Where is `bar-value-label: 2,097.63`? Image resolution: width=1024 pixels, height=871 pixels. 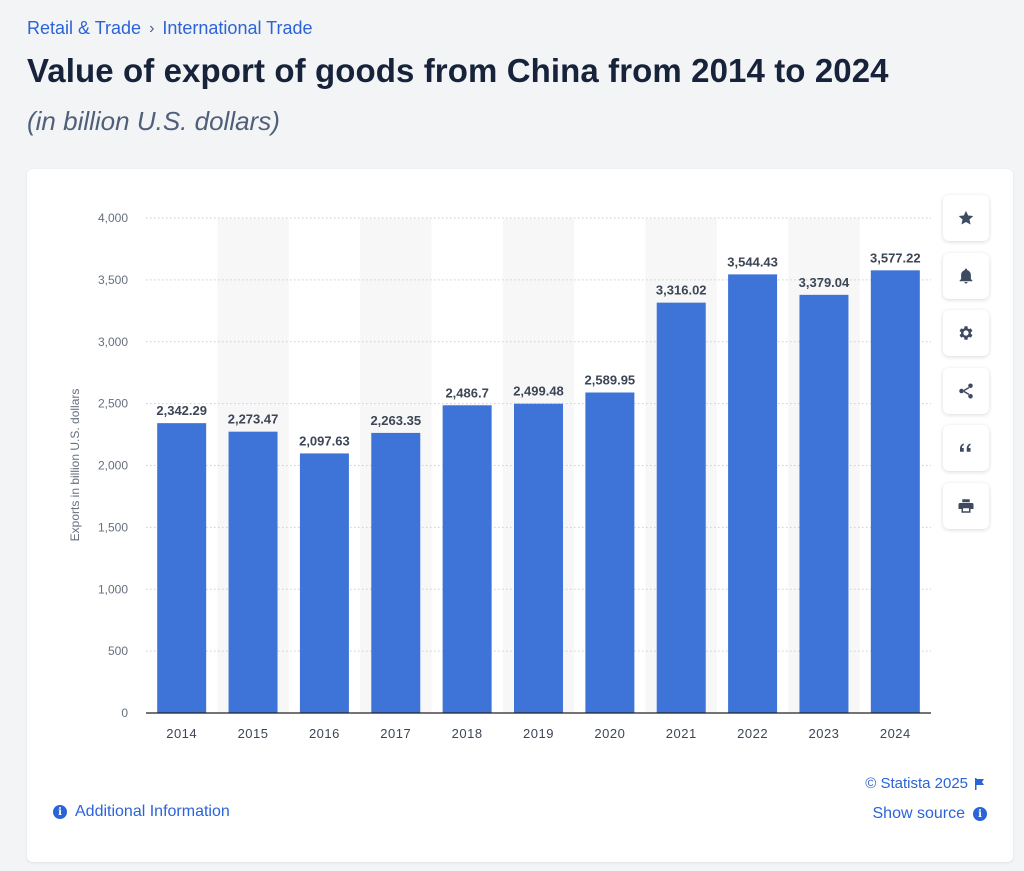
bar-value-label: 2,097.63 is located at coordinates (324, 440).